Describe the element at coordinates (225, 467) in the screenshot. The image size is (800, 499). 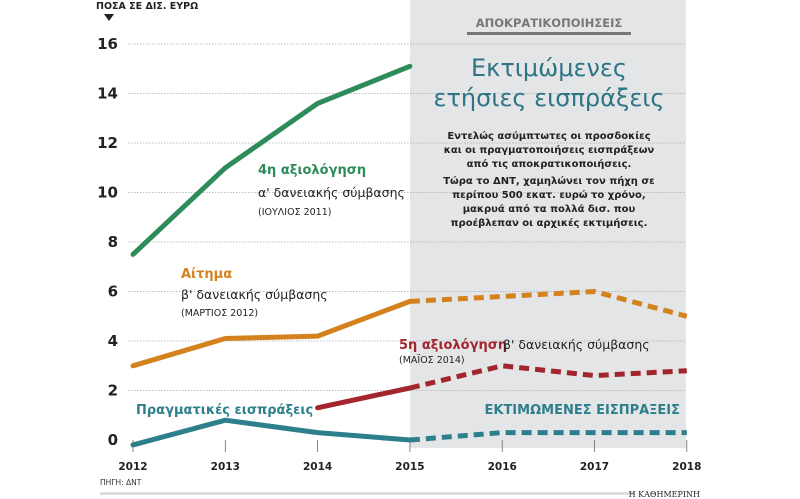
I see `x-tick-label: 2013` at that location.